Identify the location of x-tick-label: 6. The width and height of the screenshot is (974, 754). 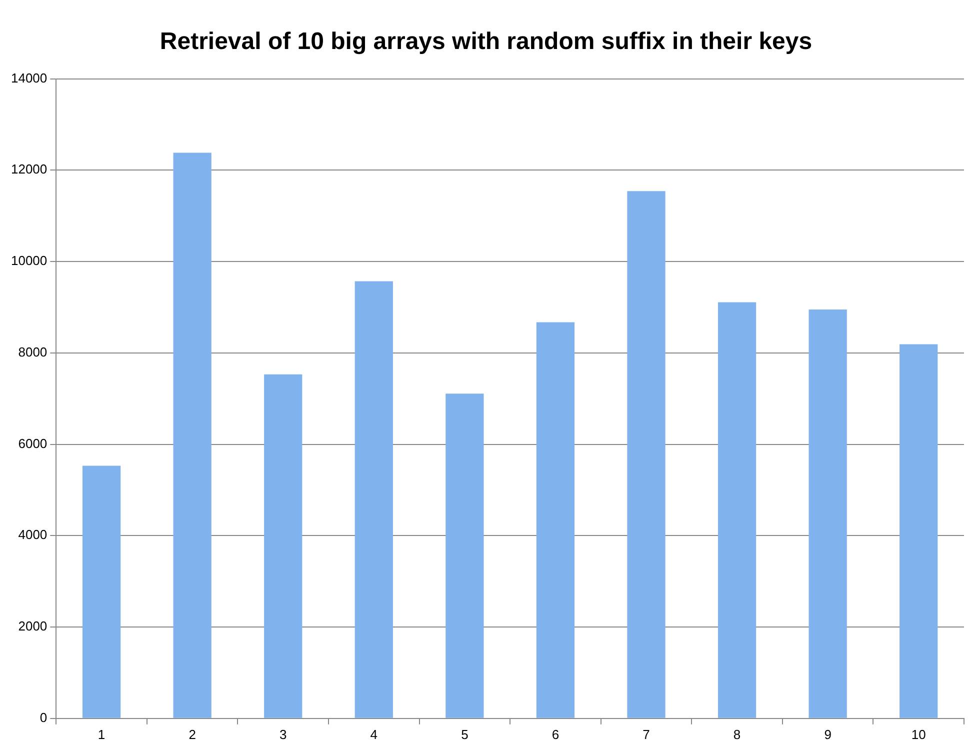
(556, 734).